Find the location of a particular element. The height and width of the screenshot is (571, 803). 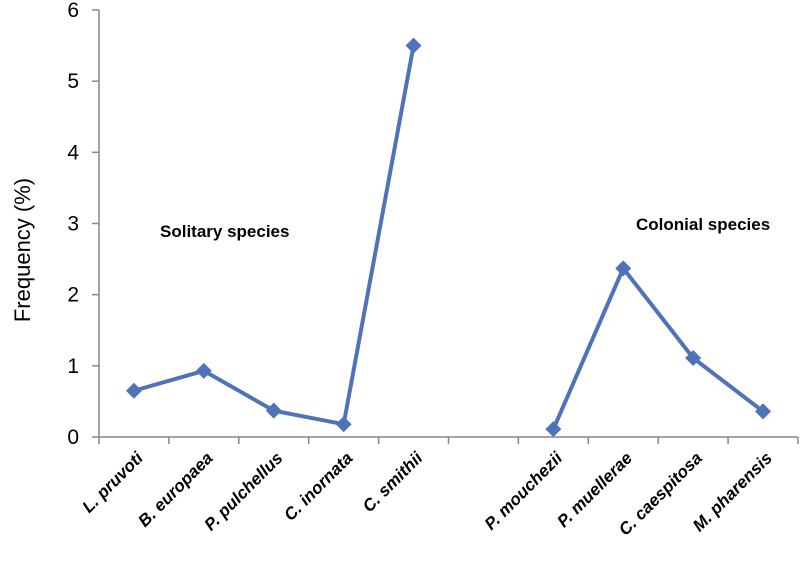

y-tick-label: 6 is located at coordinates (73, 11).